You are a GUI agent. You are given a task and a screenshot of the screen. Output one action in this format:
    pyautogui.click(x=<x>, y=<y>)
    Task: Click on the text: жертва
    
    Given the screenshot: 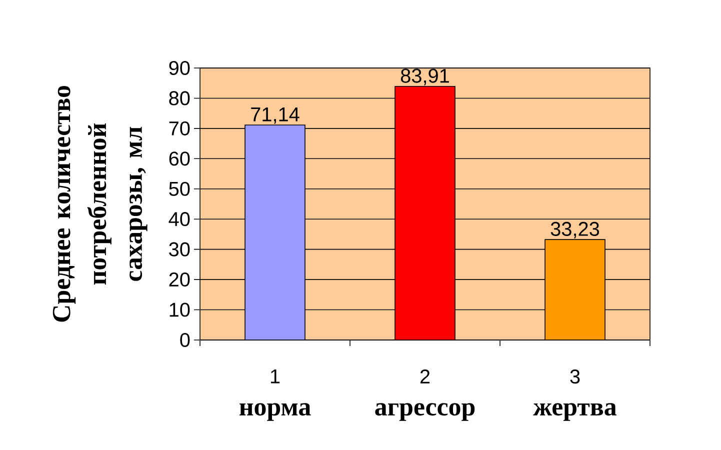 What is the action you would take?
    pyautogui.click(x=574, y=412)
    